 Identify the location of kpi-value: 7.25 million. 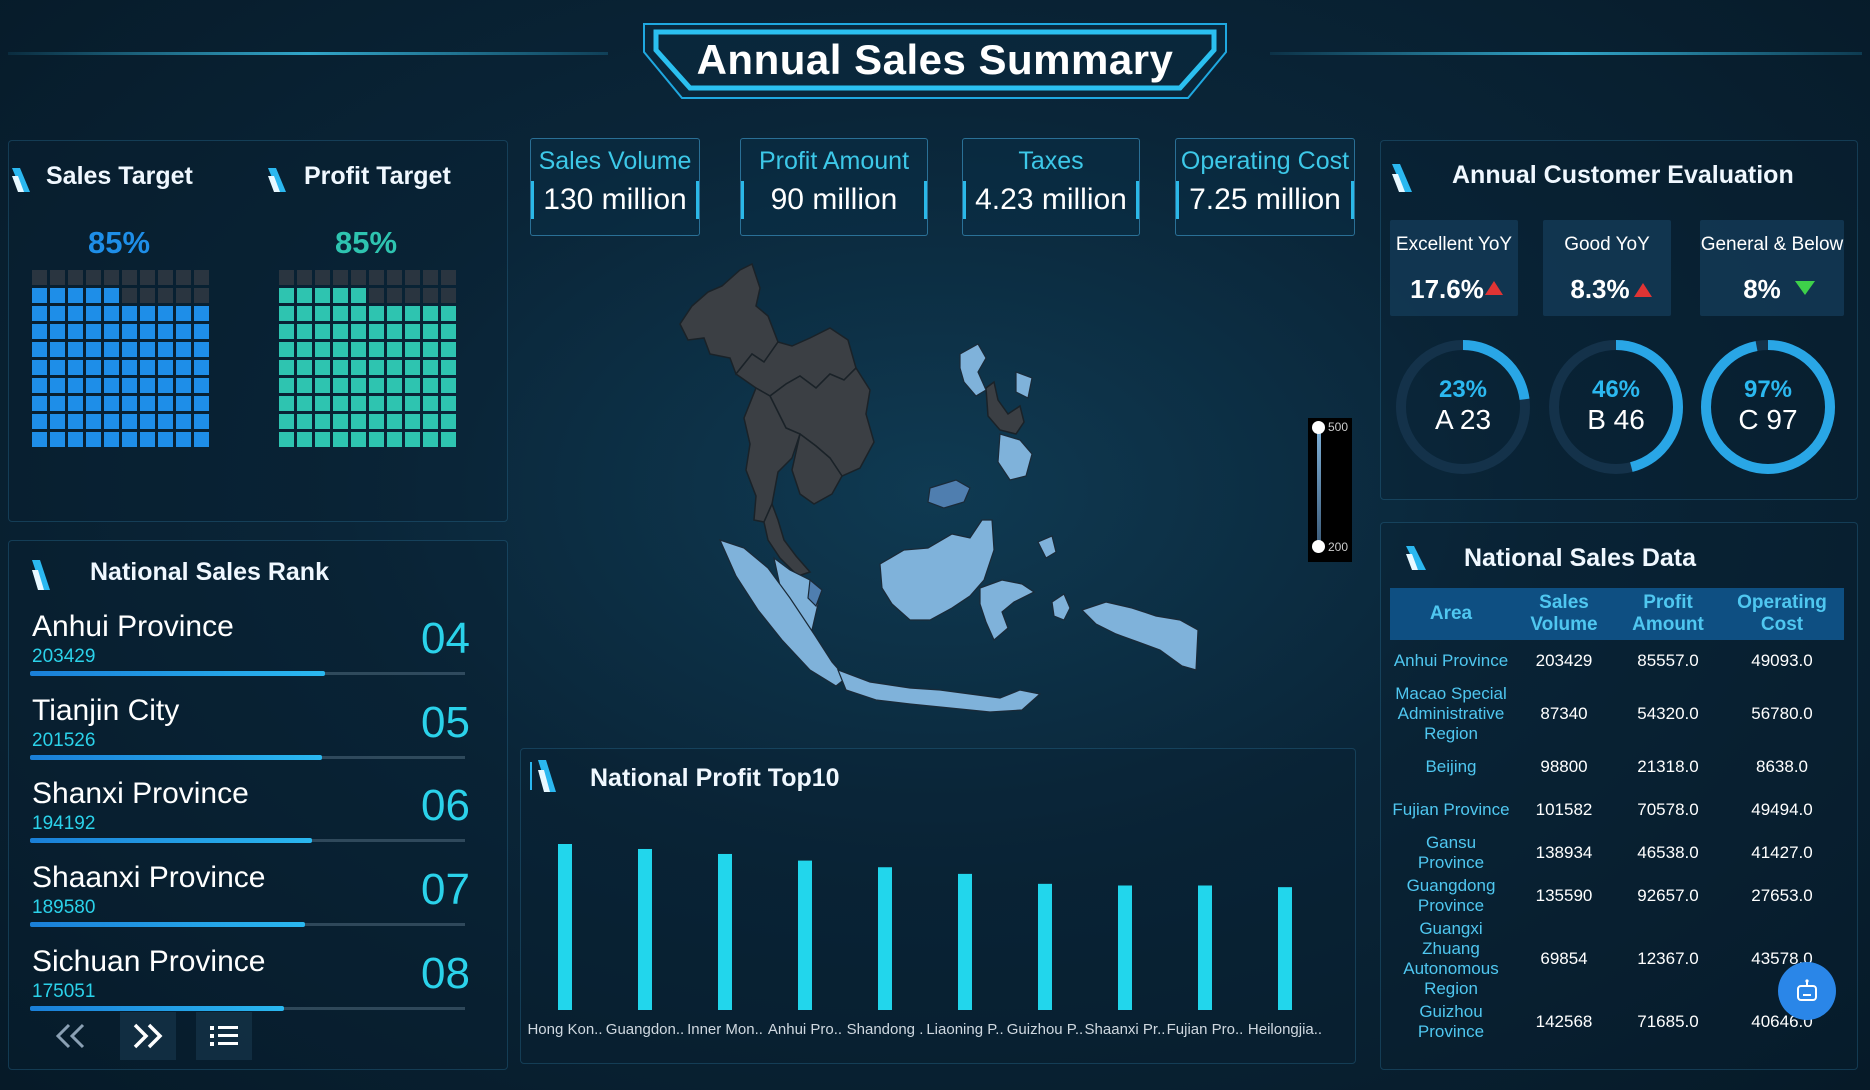
(1265, 199).